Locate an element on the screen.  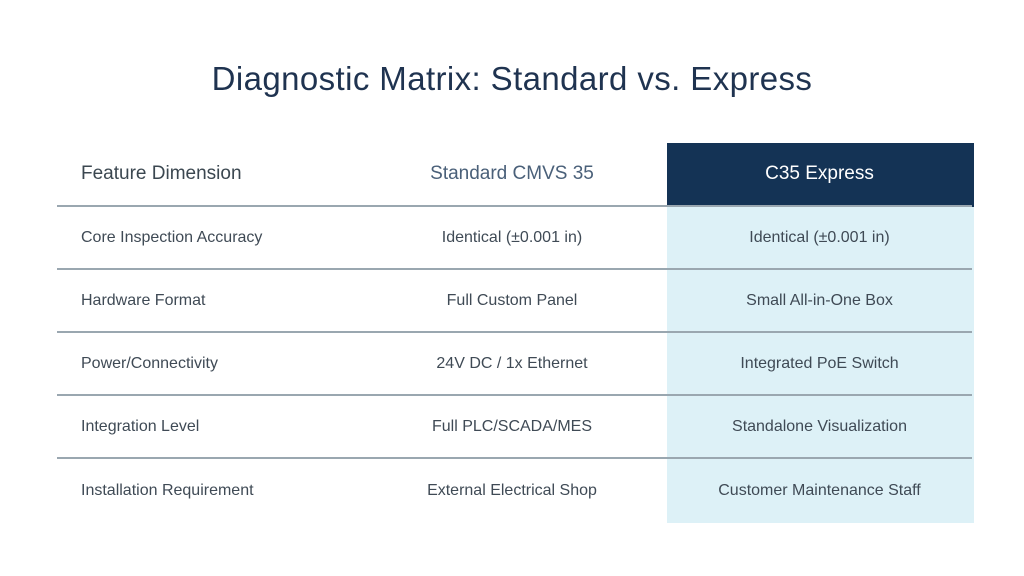
cell-feature: Core Inspection Accuracy is located at coordinates (172, 237).